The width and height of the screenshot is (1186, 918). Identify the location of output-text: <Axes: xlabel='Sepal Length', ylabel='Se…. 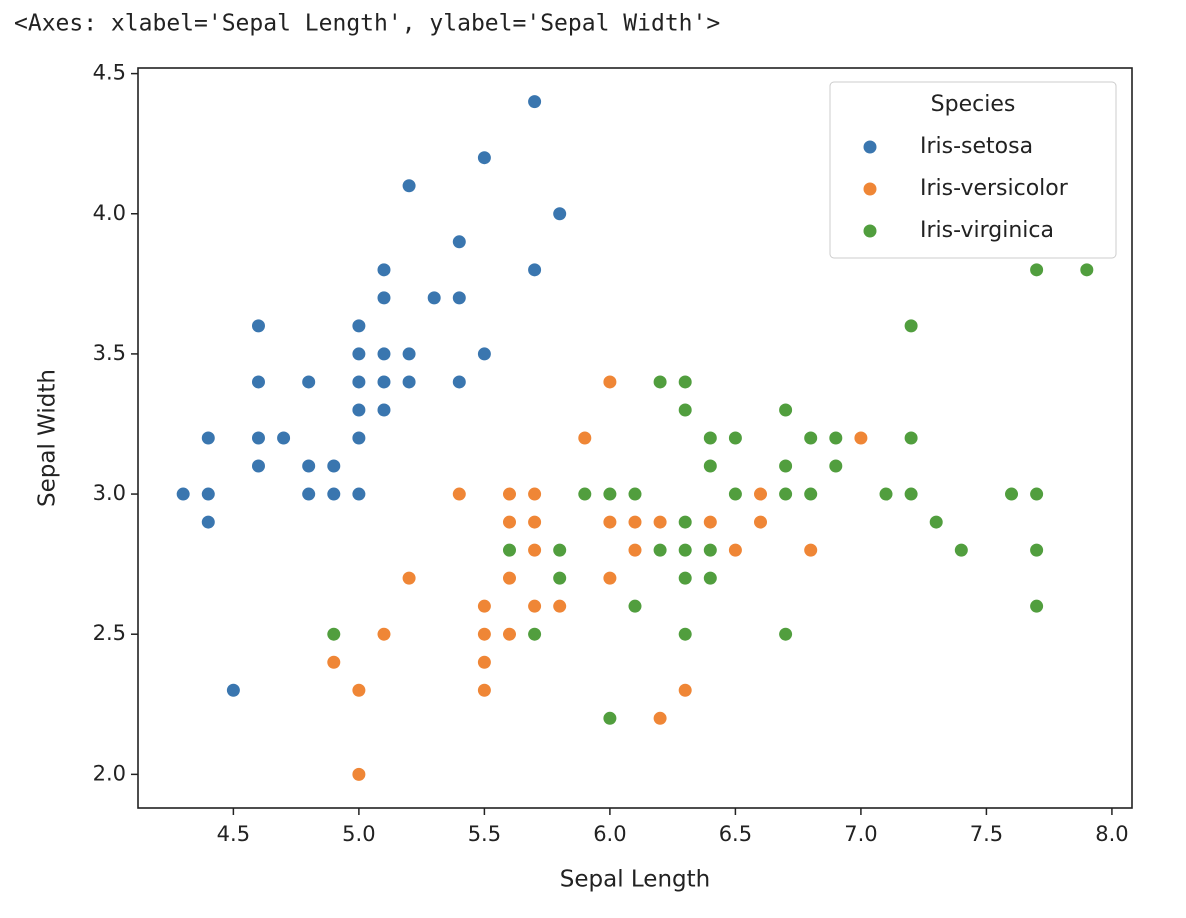
(367, 24).